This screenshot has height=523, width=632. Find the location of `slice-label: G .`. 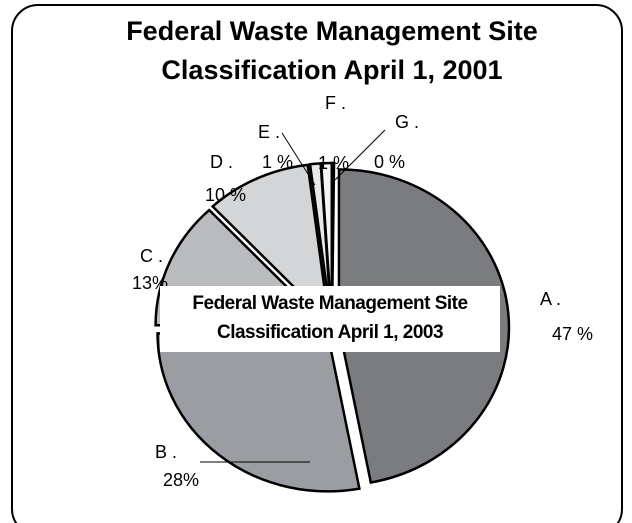

slice-label: G . is located at coordinates (407, 122).